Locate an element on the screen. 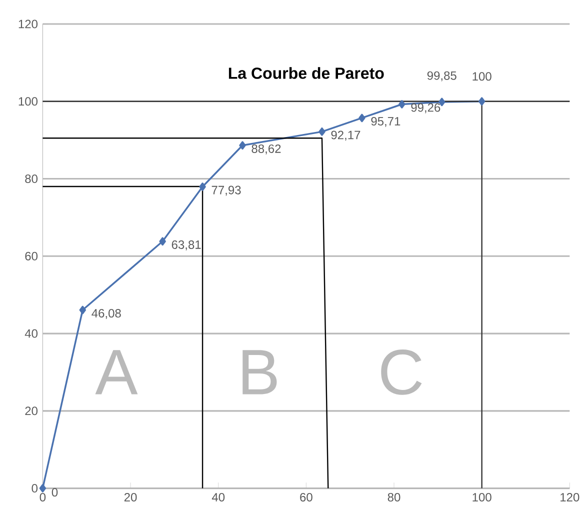 This screenshot has height=527, width=587. y-tick-label: 20 is located at coordinates (31, 411).